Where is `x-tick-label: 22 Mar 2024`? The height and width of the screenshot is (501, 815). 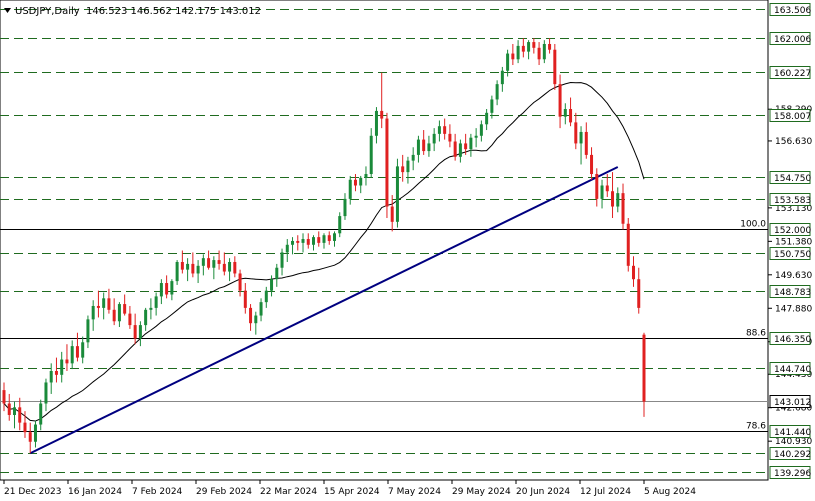 x-tick-label: 22 Mar 2024 is located at coordinates (288, 492).